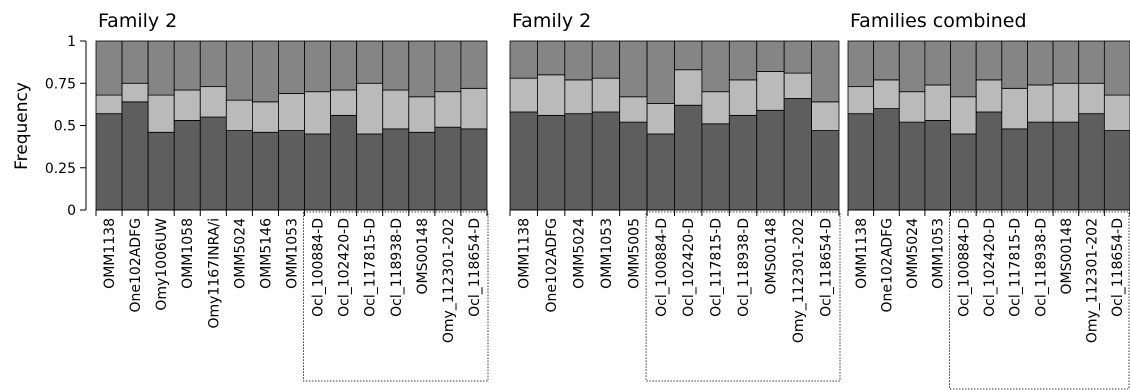 The height and width of the screenshot is (390, 1130). What do you see at coordinates (65, 127) in the screenshot?
I see `y-tick-label: 0.5` at bounding box center [65, 127].